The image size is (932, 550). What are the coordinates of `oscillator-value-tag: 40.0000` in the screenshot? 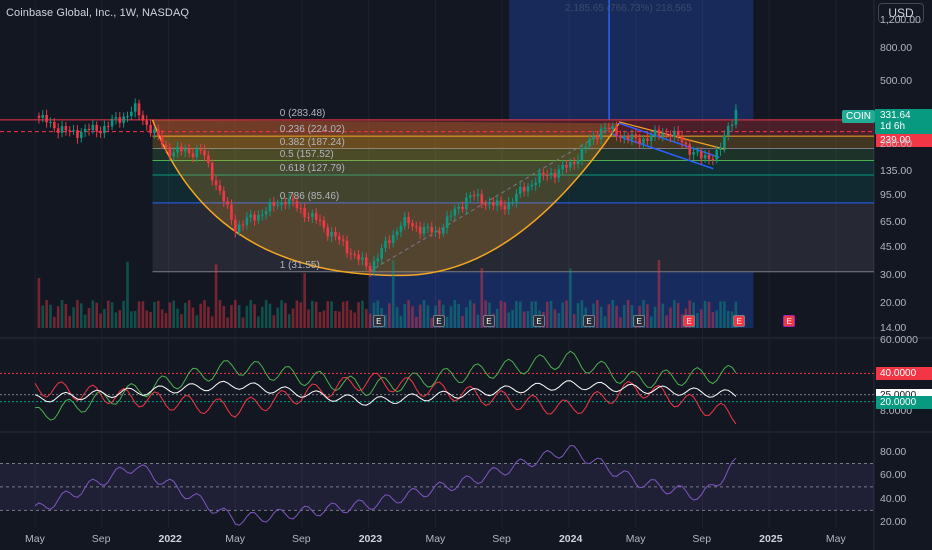 It's located at (904, 374).